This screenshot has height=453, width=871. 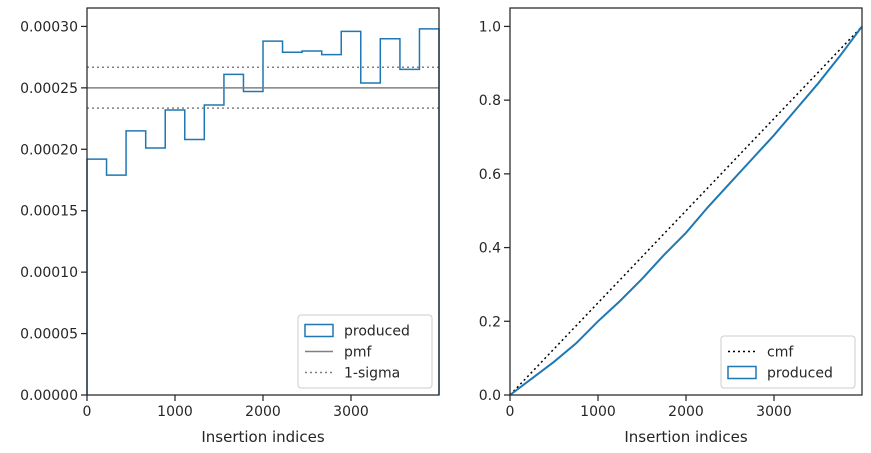 What do you see at coordinates (49, 335) in the screenshot?
I see `y-tick-label: 0.00005` at bounding box center [49, 335].